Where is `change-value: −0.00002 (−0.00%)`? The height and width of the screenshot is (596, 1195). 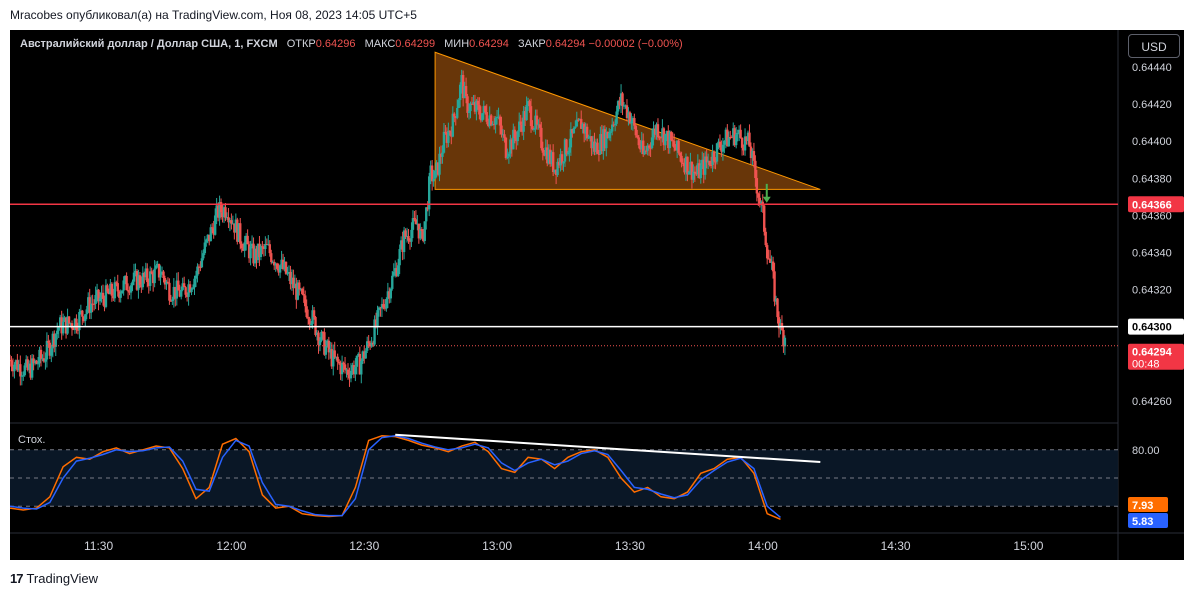
change-value: −0.00002 (−0.00%) is located at coordinates (635, 44).